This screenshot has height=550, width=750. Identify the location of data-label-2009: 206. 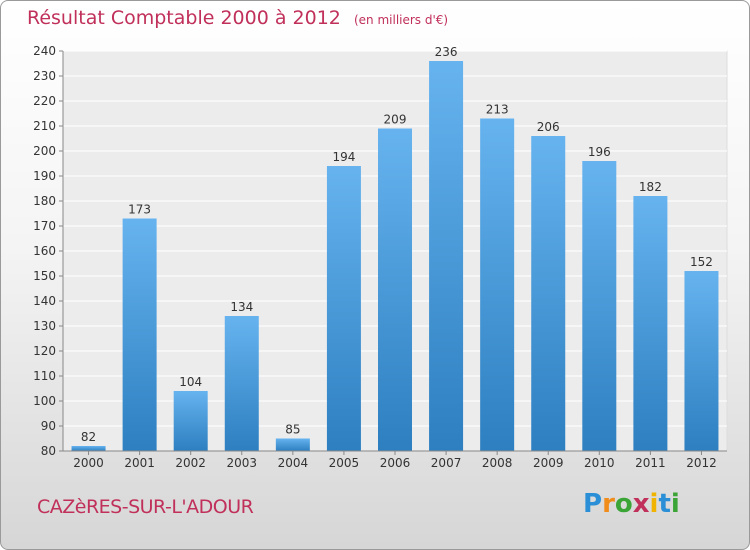
(548, 127).